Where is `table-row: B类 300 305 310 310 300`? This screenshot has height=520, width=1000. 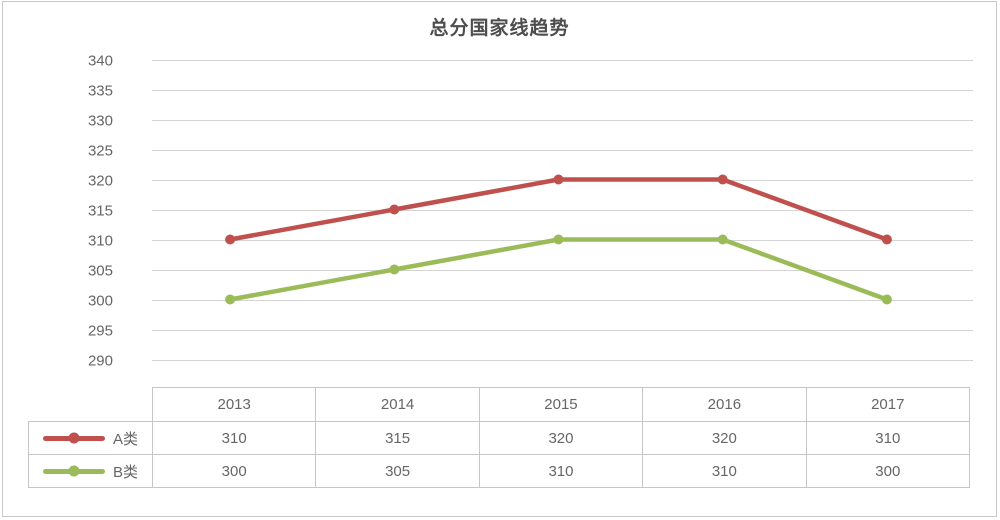
table-row: B类 300 305 310 310 300 is located at coordinates (499, 471).